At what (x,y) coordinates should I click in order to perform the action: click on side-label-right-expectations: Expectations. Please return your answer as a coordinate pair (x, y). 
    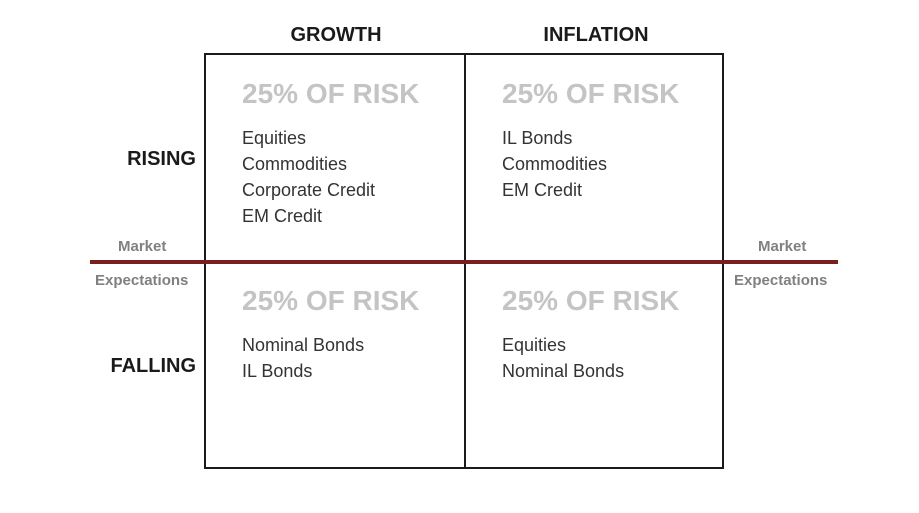
    Looking at the image, I should click on (781, 280).